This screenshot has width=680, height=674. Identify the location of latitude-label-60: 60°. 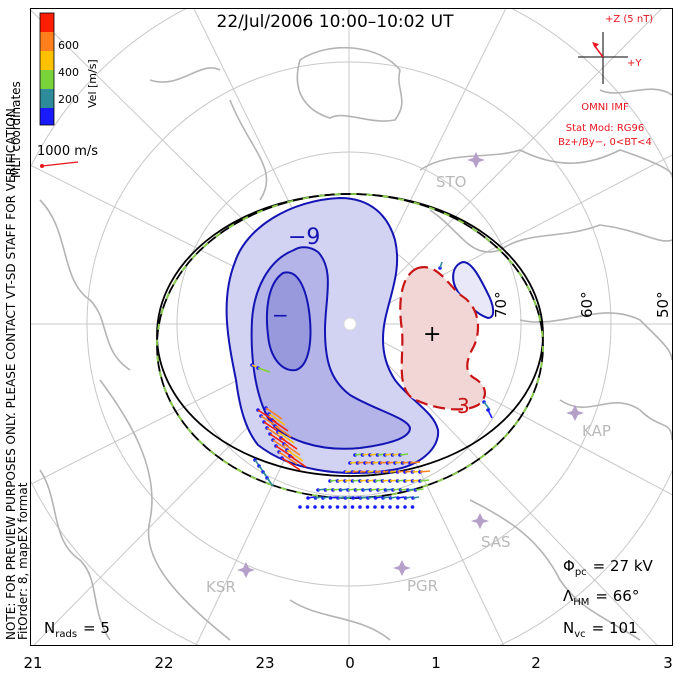
(587, 304).